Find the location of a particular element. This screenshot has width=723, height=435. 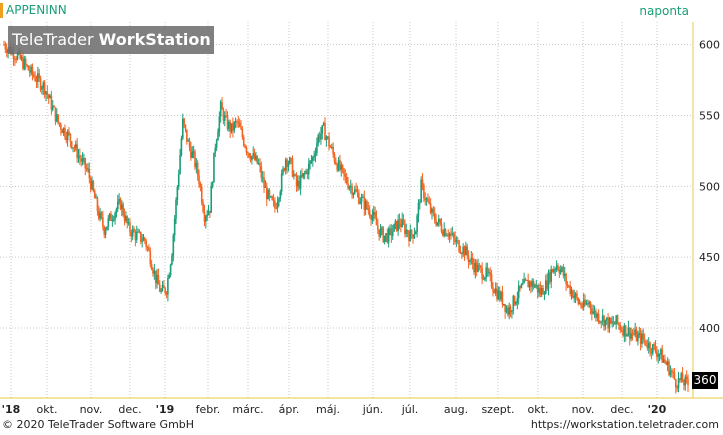

period-label: naponta is located at coordinates (664, 11).